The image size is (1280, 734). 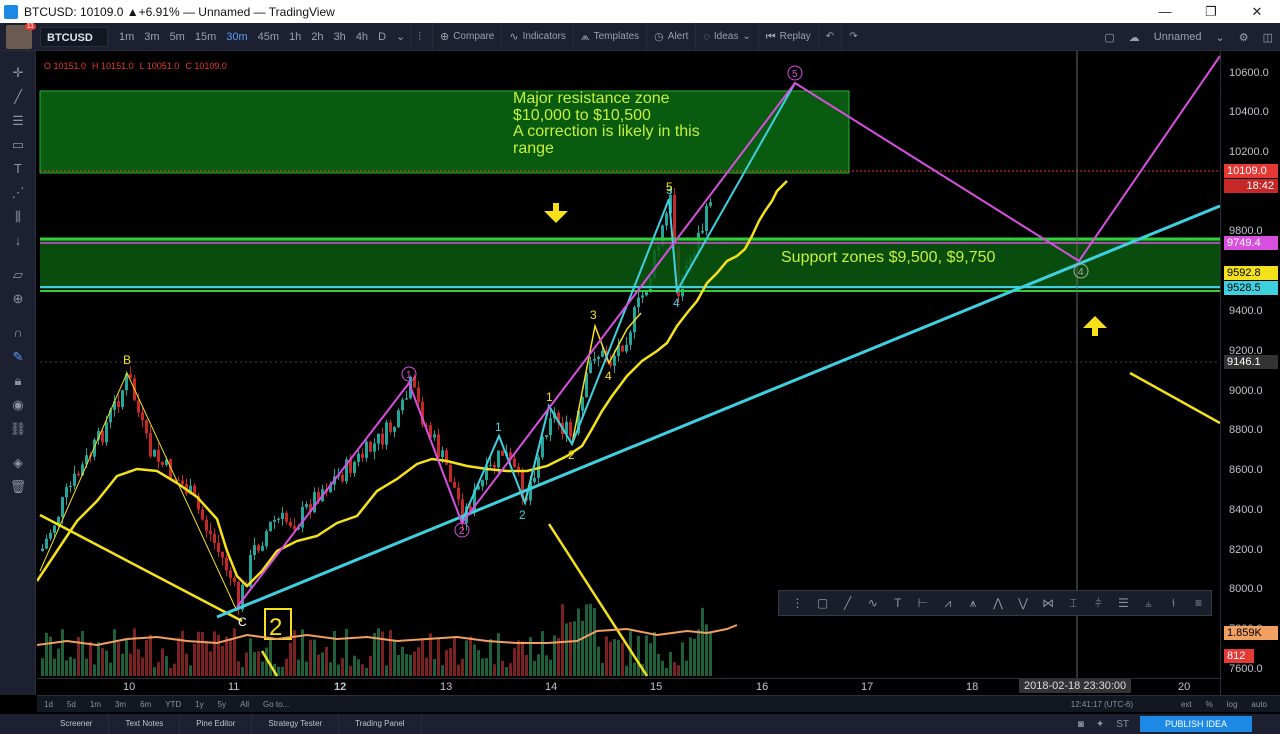 What do you see at coordinates (295, 36) in the screenshot?
I see `interval-1h: 1h` at bounding box center [295, 36].